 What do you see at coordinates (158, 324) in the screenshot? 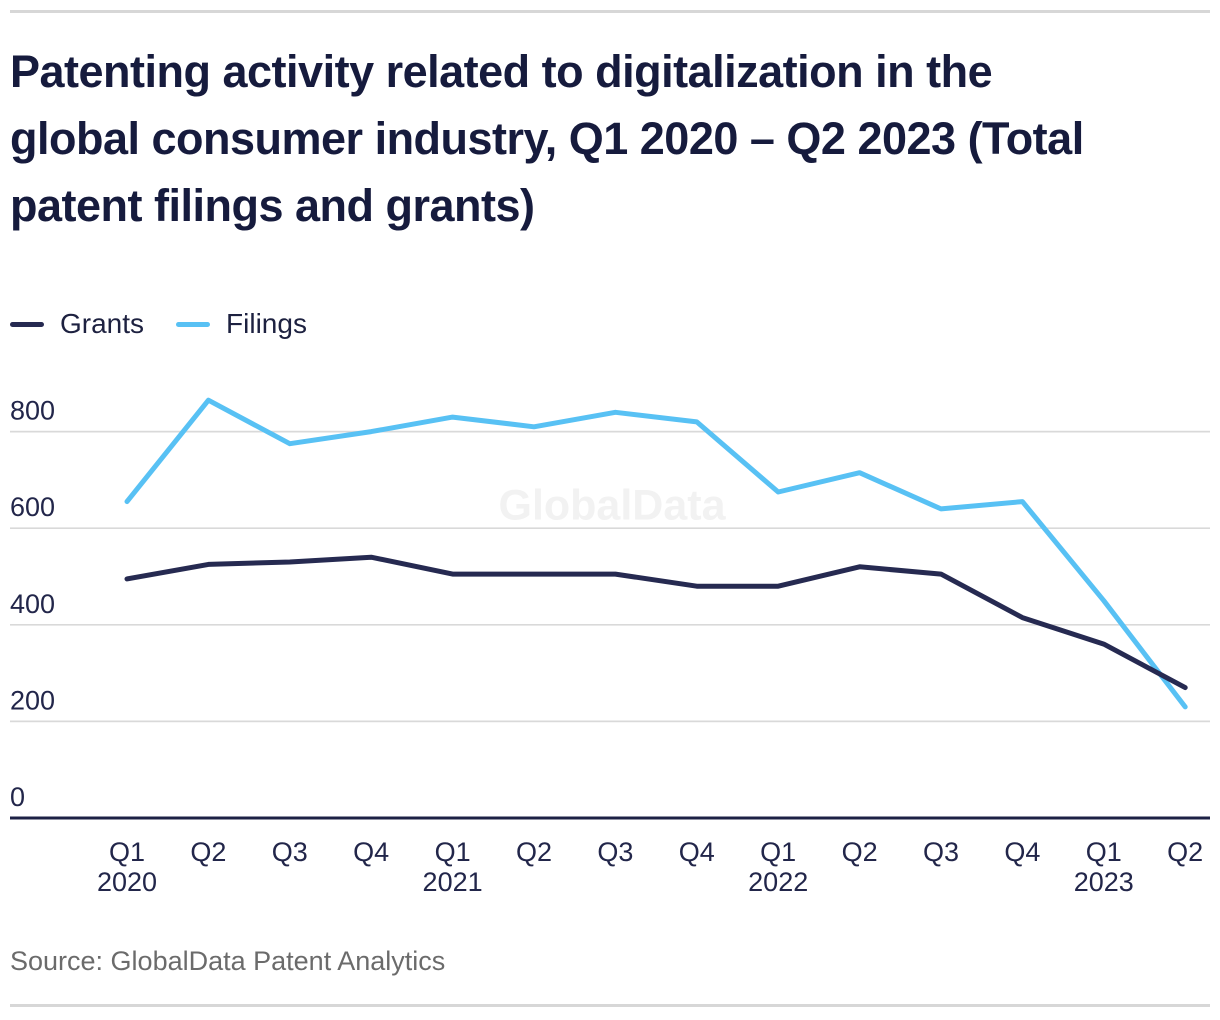
I see `legend: Grants Filings` at bounding box center [158, 324].